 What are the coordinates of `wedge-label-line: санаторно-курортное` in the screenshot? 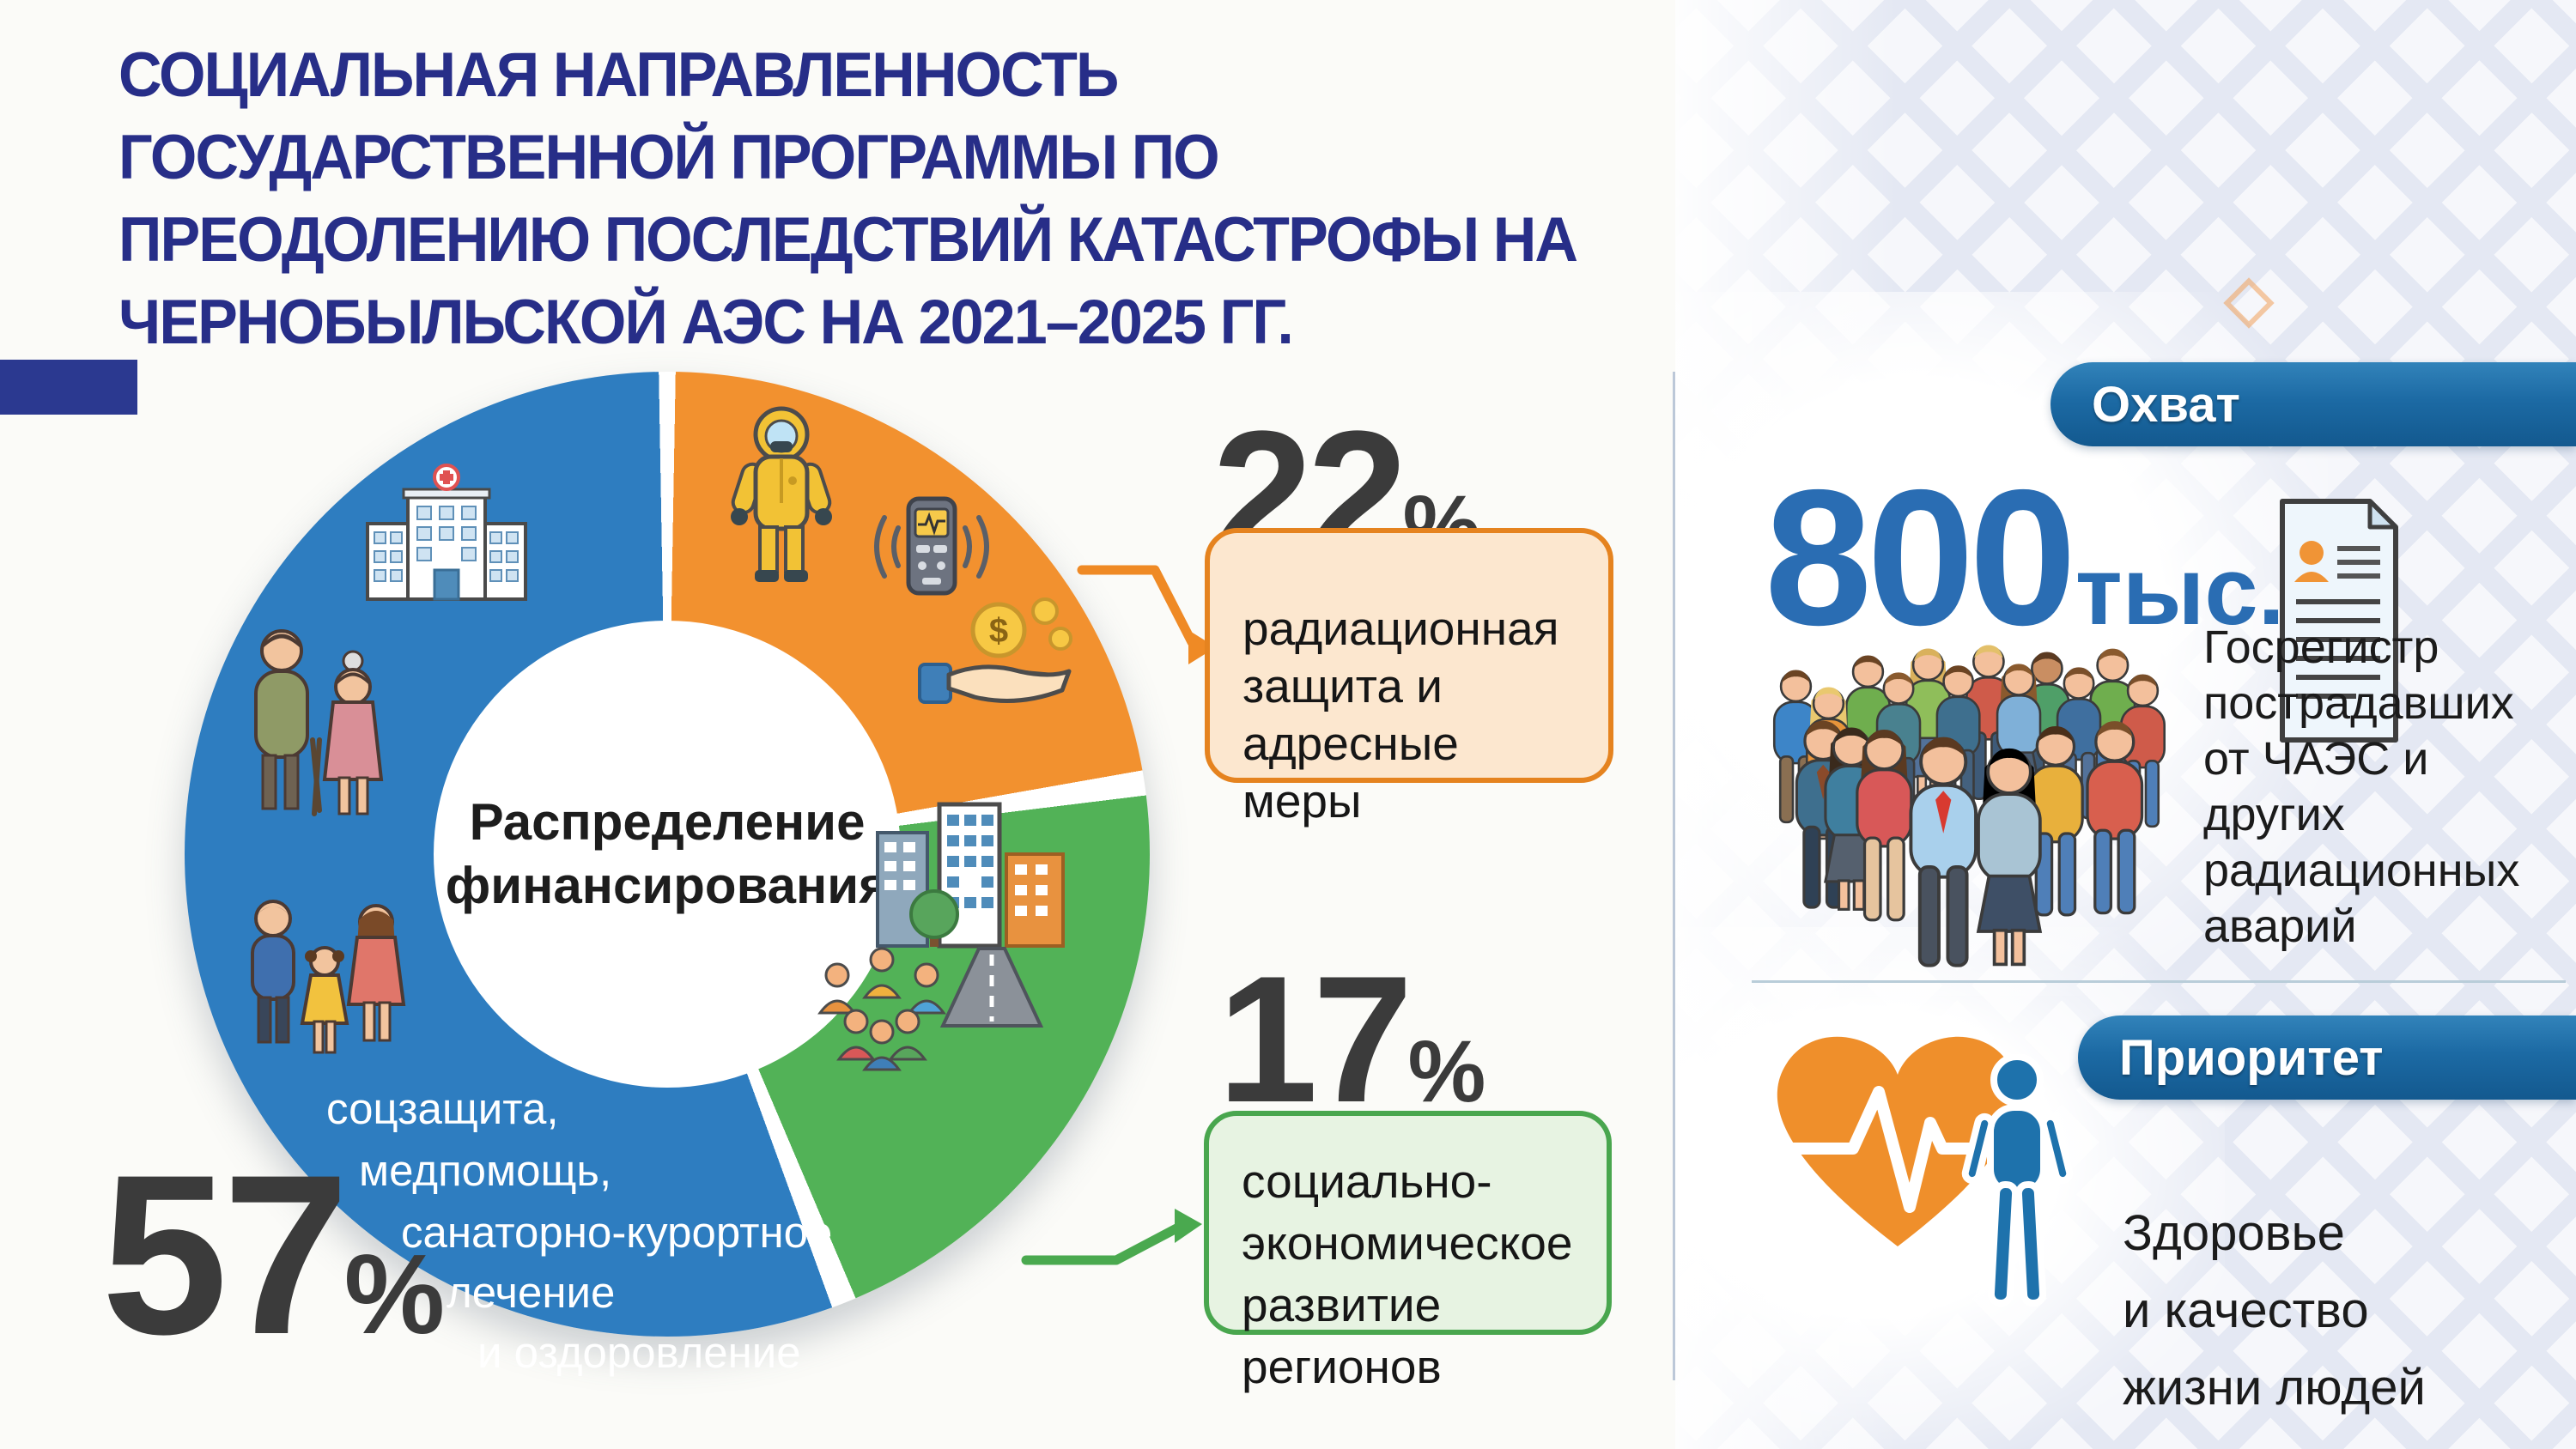 It's located at (617, 1232).